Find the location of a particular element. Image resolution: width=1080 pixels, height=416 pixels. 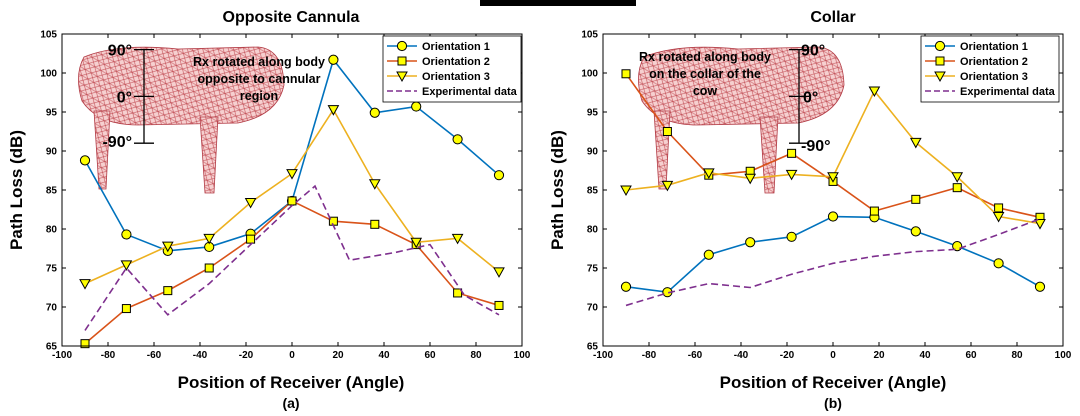

y-tick-label: 85 is located at coordinates (52, 191).